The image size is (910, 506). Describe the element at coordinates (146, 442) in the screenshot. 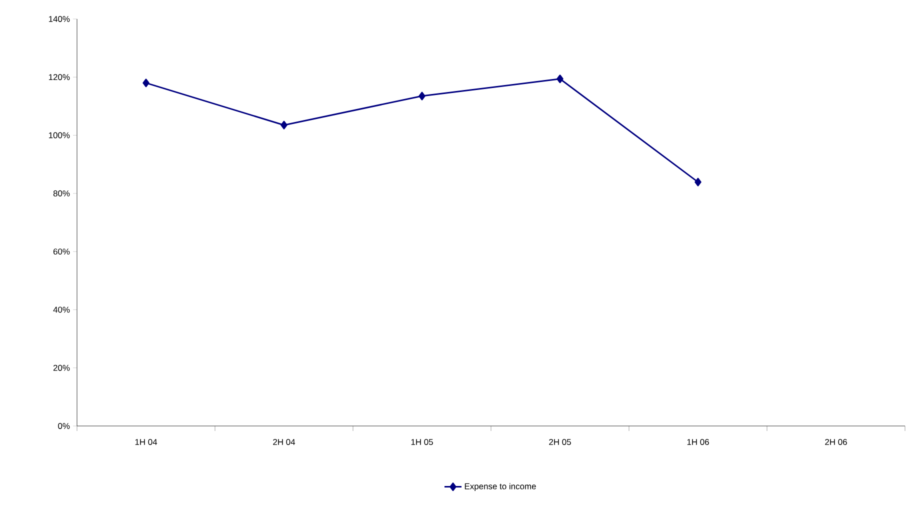

I see `x-tick-label: 1H 04` at that location.